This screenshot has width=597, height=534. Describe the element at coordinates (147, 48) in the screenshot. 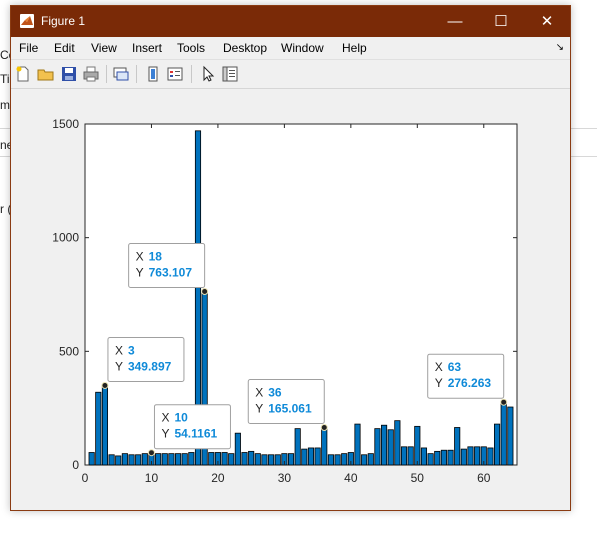

I see `menu-insert: Insert` at that location.